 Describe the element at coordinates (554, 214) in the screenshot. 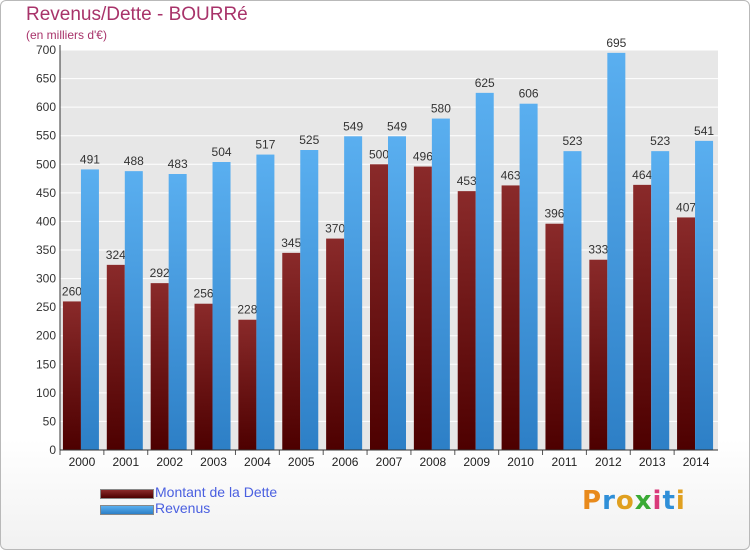

I see `data-label-debt: 396` at that location.